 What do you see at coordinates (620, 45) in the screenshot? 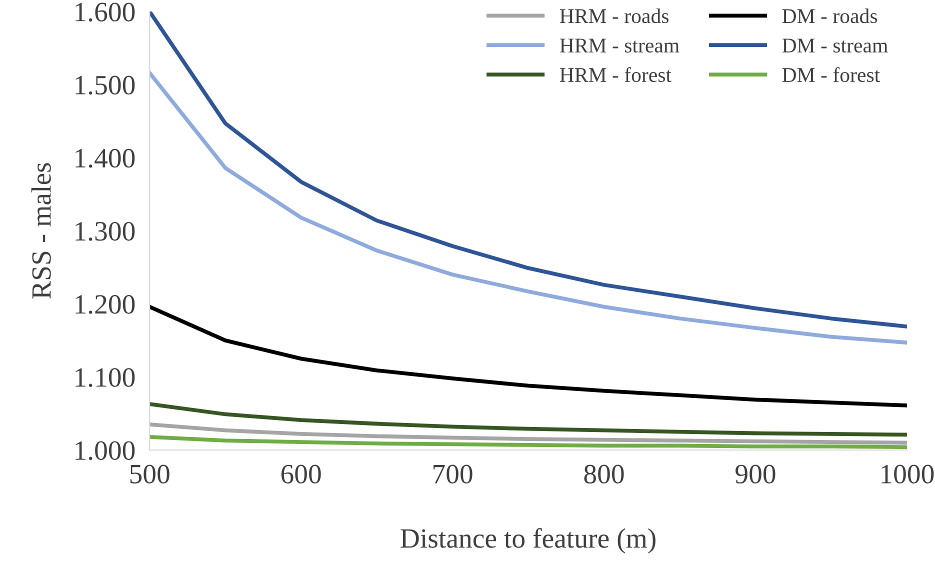
I see `legend-label: HRM - stream` at bounding box center [620, 45].